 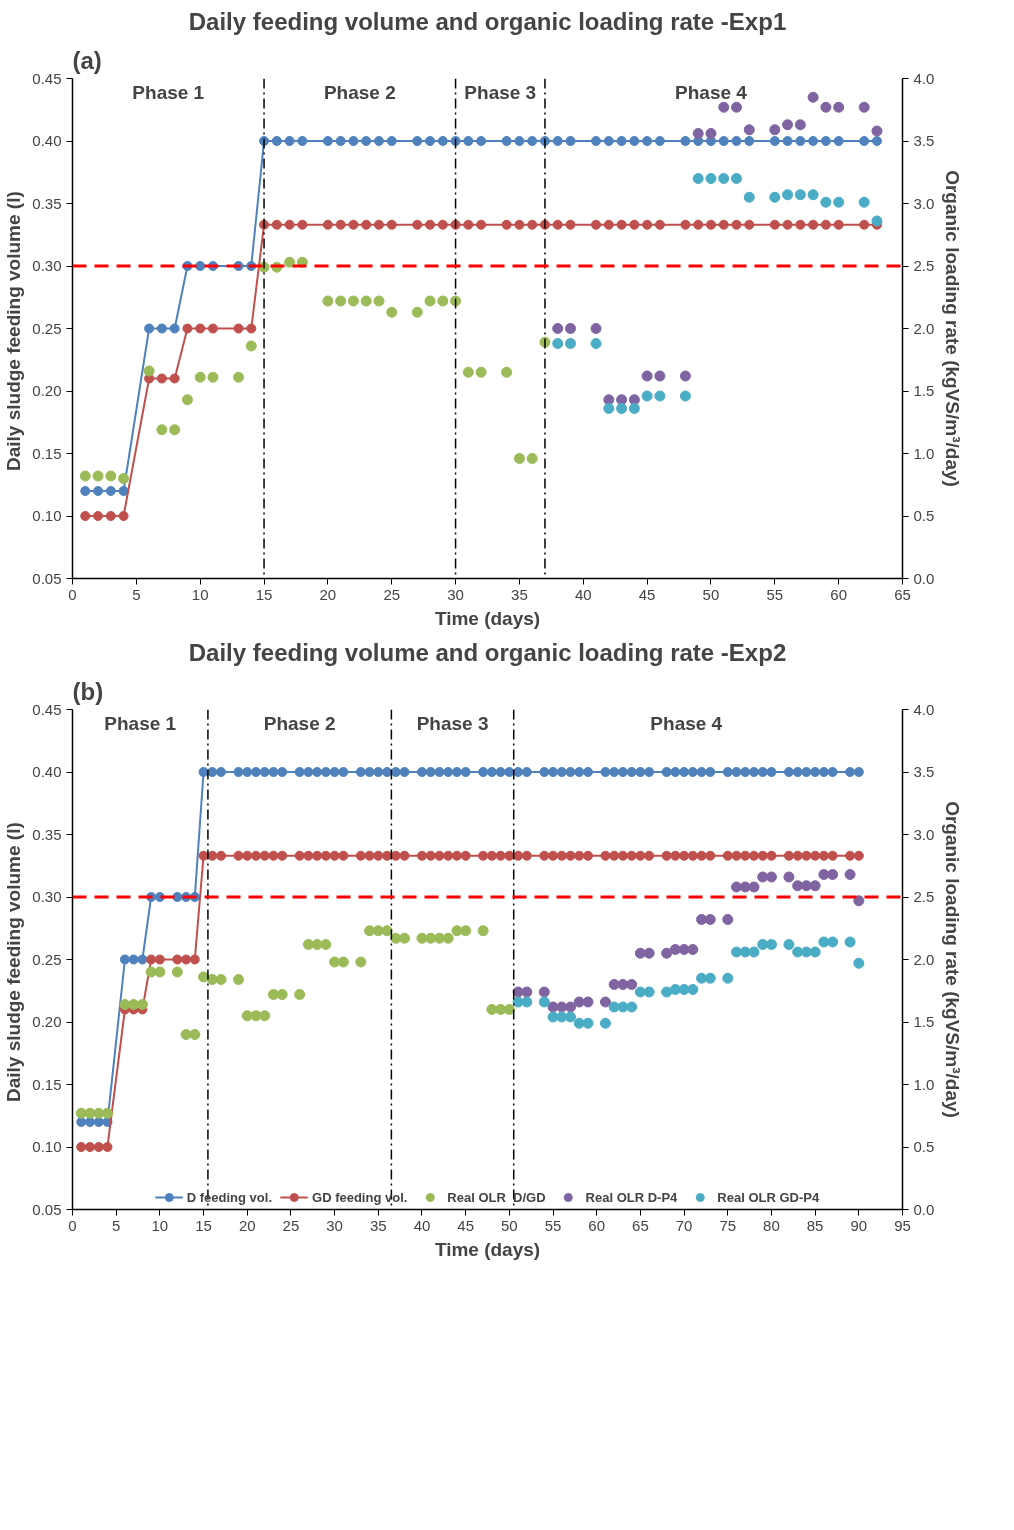 I want to click on chart-title: Daily feeding volume and organic loading rate -Exp2, so click(x=487, y=652).